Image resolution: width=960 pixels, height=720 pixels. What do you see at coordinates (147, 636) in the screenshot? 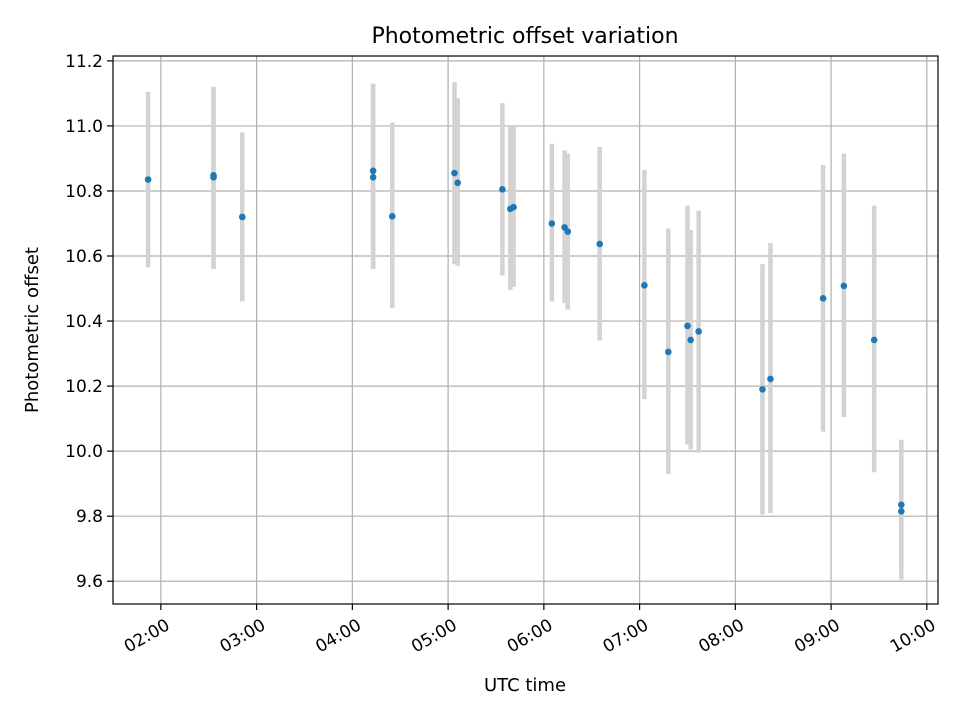
I see `x-tick-label: 02:00` at bounding box center [147, 636].